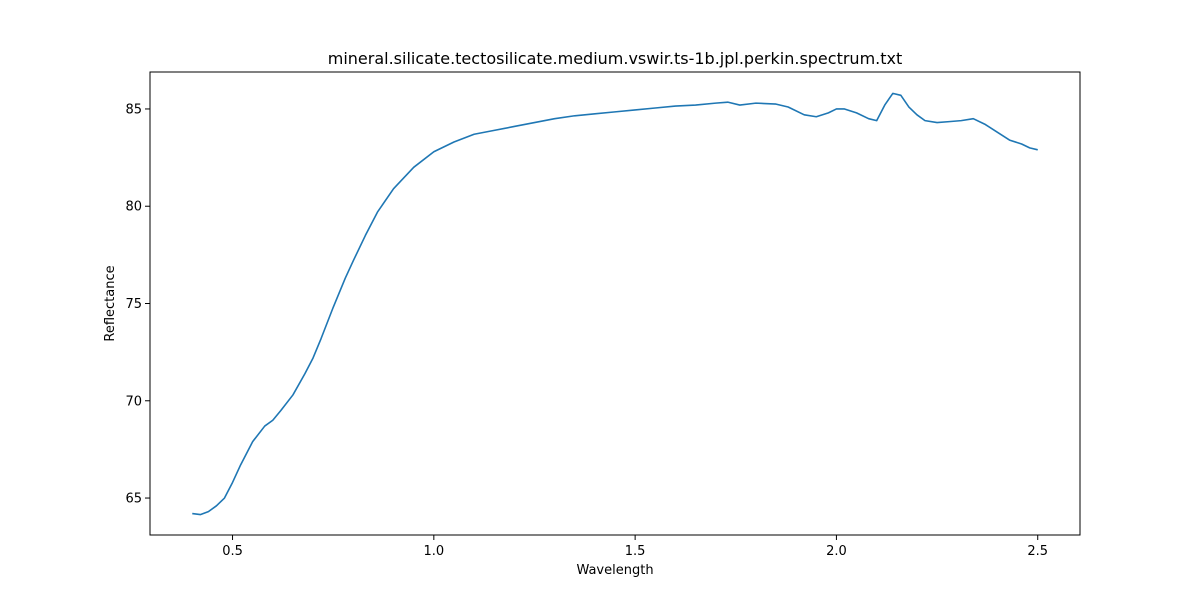 The width and height of the screenshot is (1200, 600). Describe the element at coordinates (133, 109) in the screenshot. I see `y-tick-label: 85` at that location.